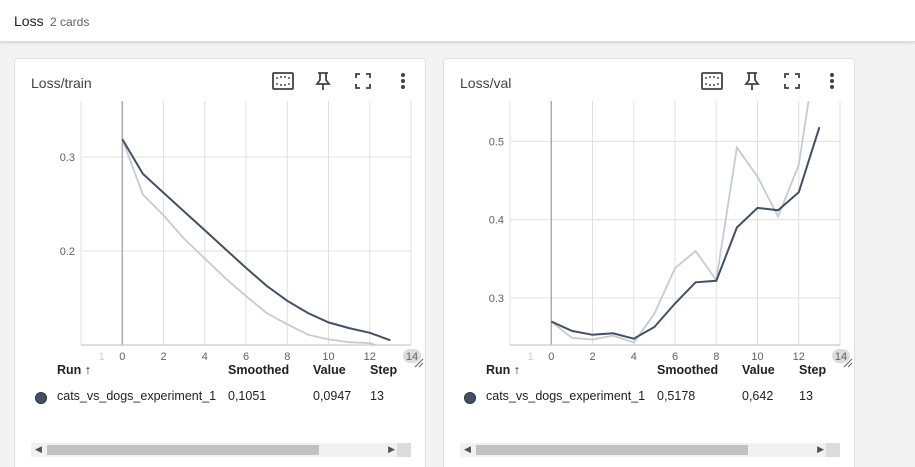  Describe the element at coordinates (332, 396) in the screenshot. I see `raw-value: 0,0947` at that location.